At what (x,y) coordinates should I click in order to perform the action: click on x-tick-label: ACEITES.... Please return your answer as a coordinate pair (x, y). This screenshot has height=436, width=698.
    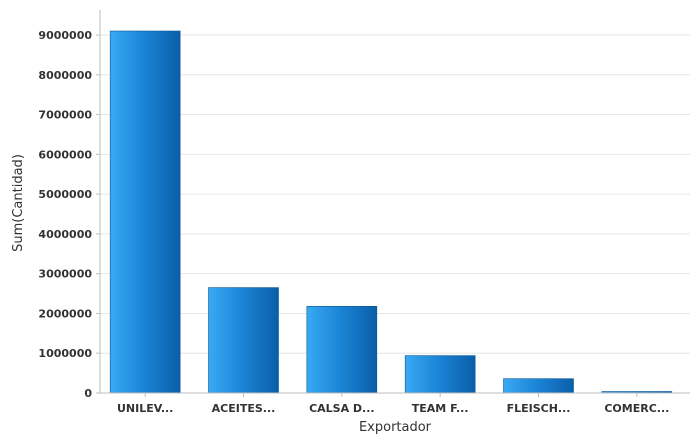
    Looking at the image, I should click on (244, 408).